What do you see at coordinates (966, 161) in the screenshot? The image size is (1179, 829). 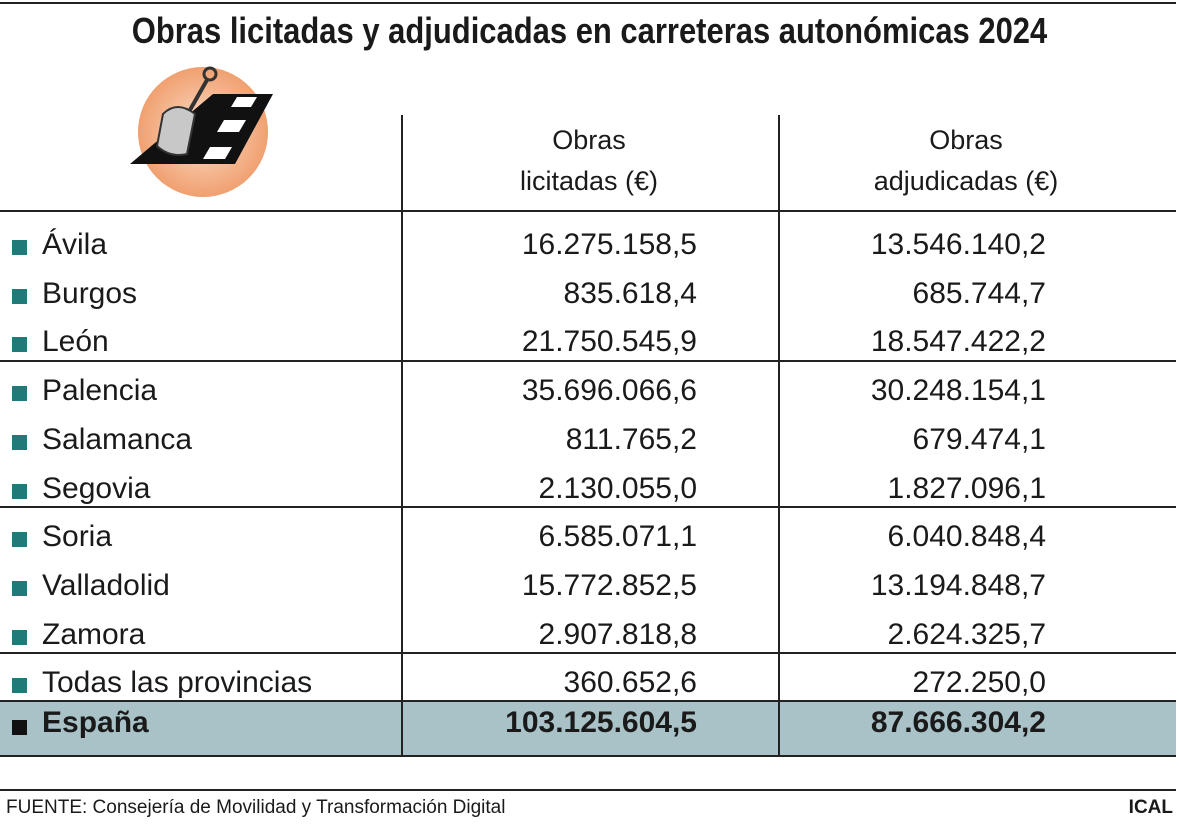 I see `column-header: Obras adjudicadas (€)` at bounding box center [966, 161].